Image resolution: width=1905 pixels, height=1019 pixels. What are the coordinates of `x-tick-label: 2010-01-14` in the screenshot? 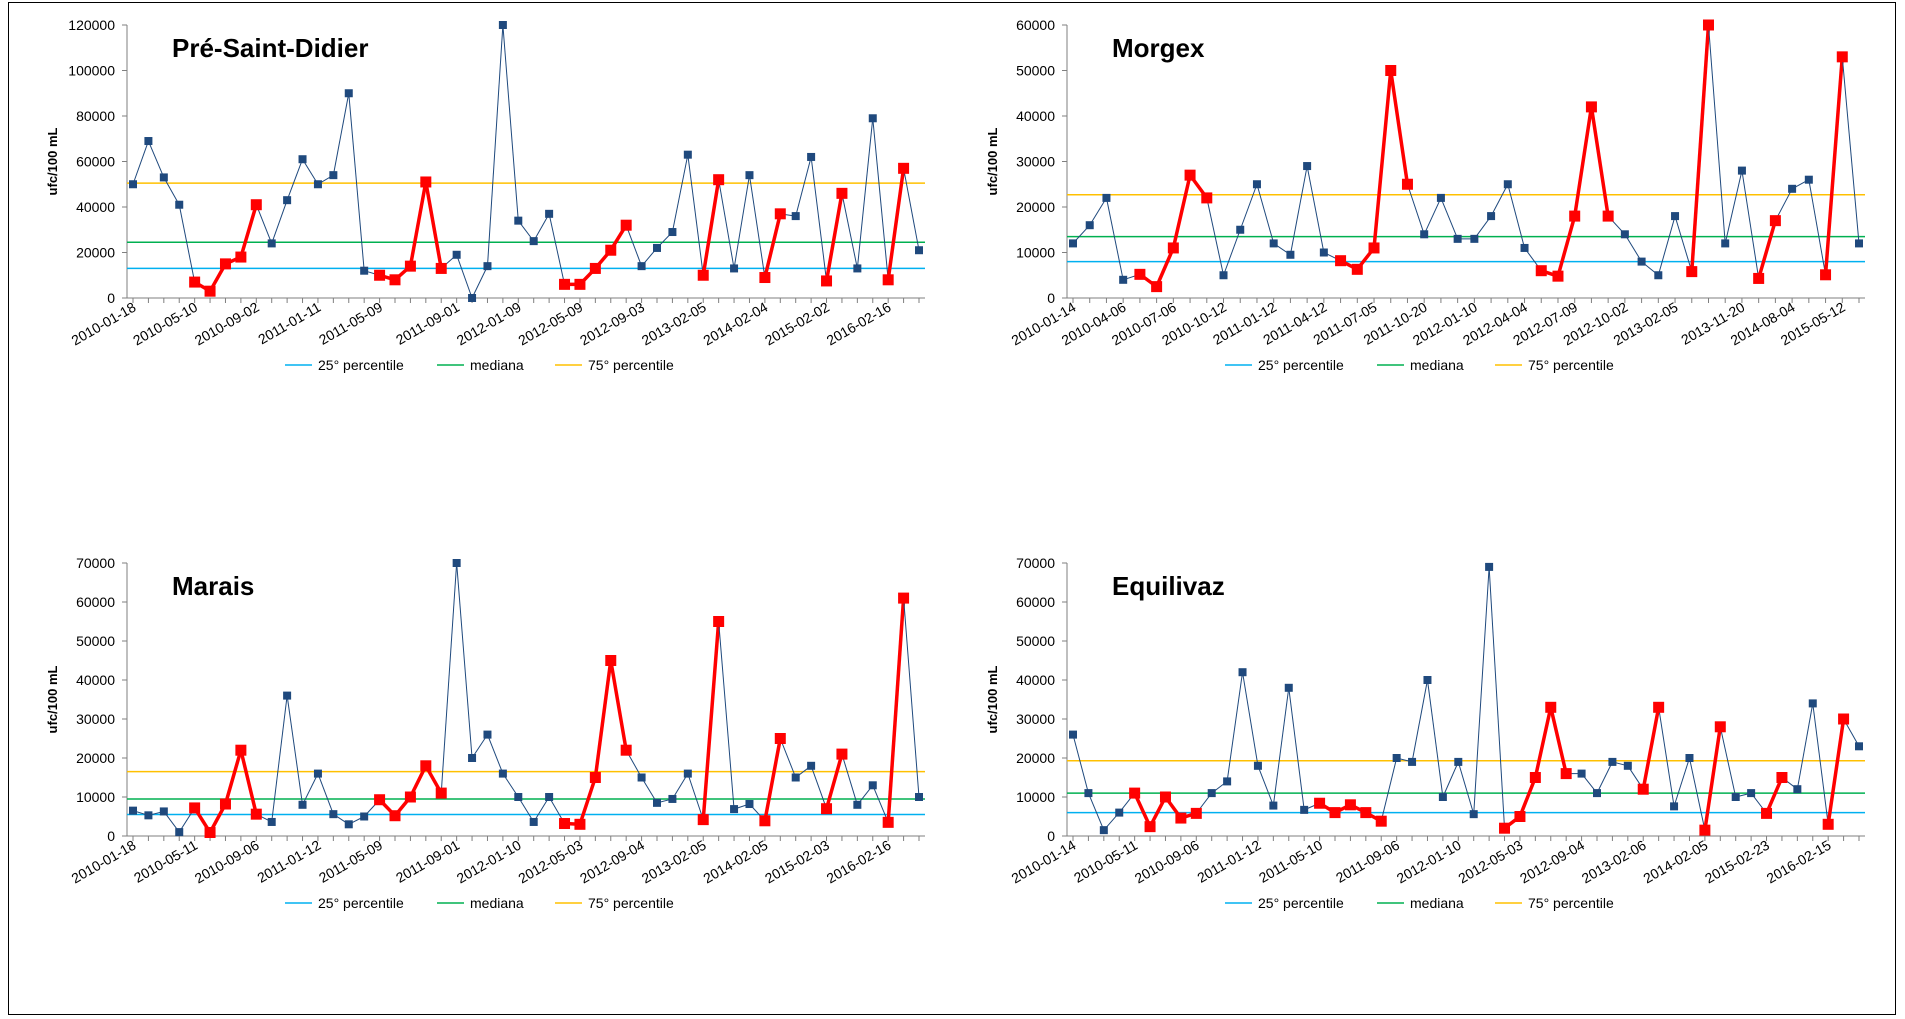 It's located at (1043, 862).